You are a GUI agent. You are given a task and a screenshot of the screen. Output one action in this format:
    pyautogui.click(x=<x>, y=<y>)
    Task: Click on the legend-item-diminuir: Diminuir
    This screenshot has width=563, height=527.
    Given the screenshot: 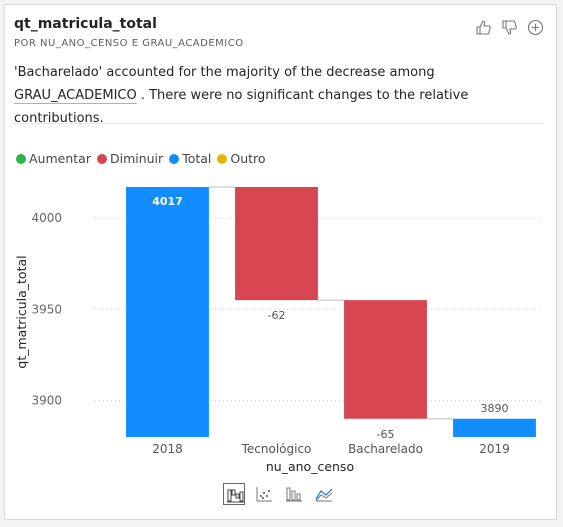 What is the action you would take?
    pyautogui.click(x=130, y=158)
    